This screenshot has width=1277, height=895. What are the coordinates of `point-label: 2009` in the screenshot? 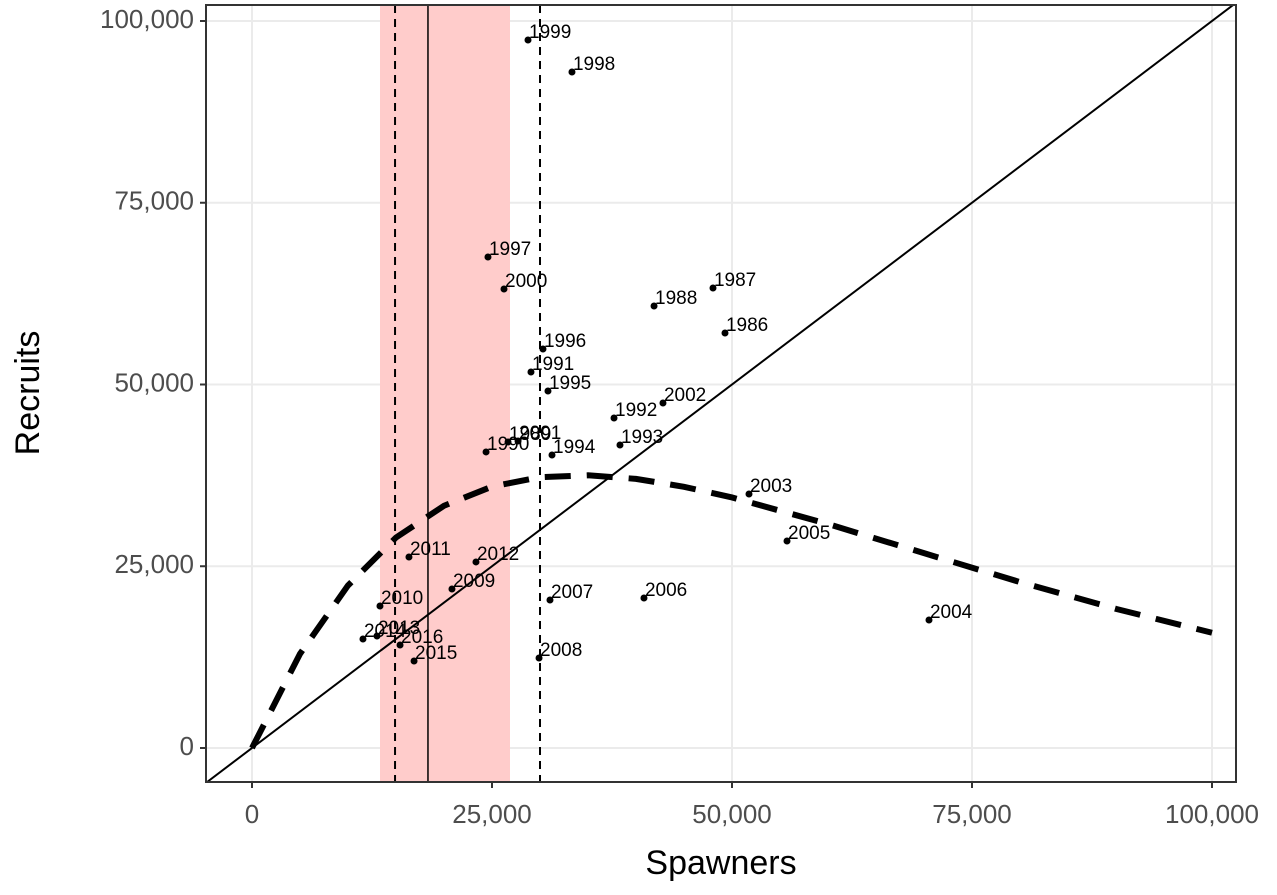 It's located at (474, 581).